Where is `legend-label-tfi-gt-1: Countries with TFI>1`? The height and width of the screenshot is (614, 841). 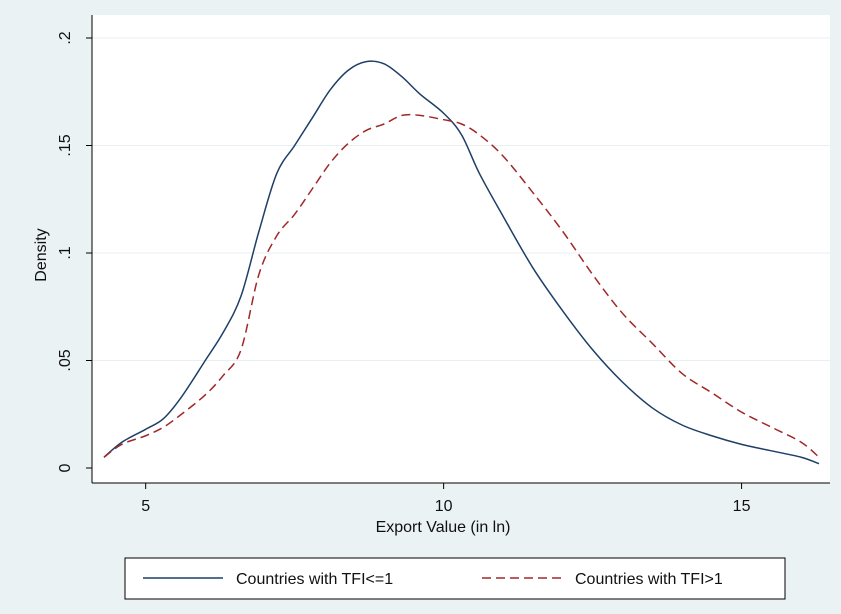 legend-label-tfi-gt-1: Countries with TFI>1 is located at coordinates (649, 579).